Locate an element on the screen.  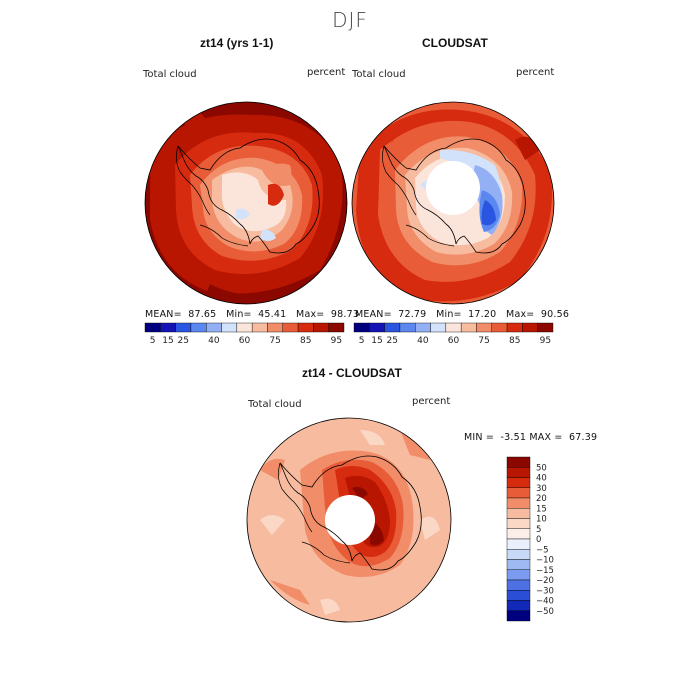
colorbar-difference-tick-label: −10 is located at coordinates (545, 561).